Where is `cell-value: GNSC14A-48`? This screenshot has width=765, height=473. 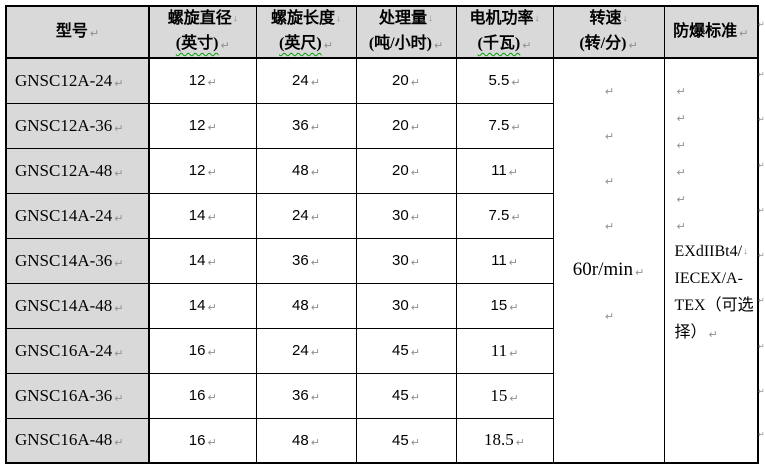 cell-value: GNSC14A-48 is located at coordinates (64, 305).